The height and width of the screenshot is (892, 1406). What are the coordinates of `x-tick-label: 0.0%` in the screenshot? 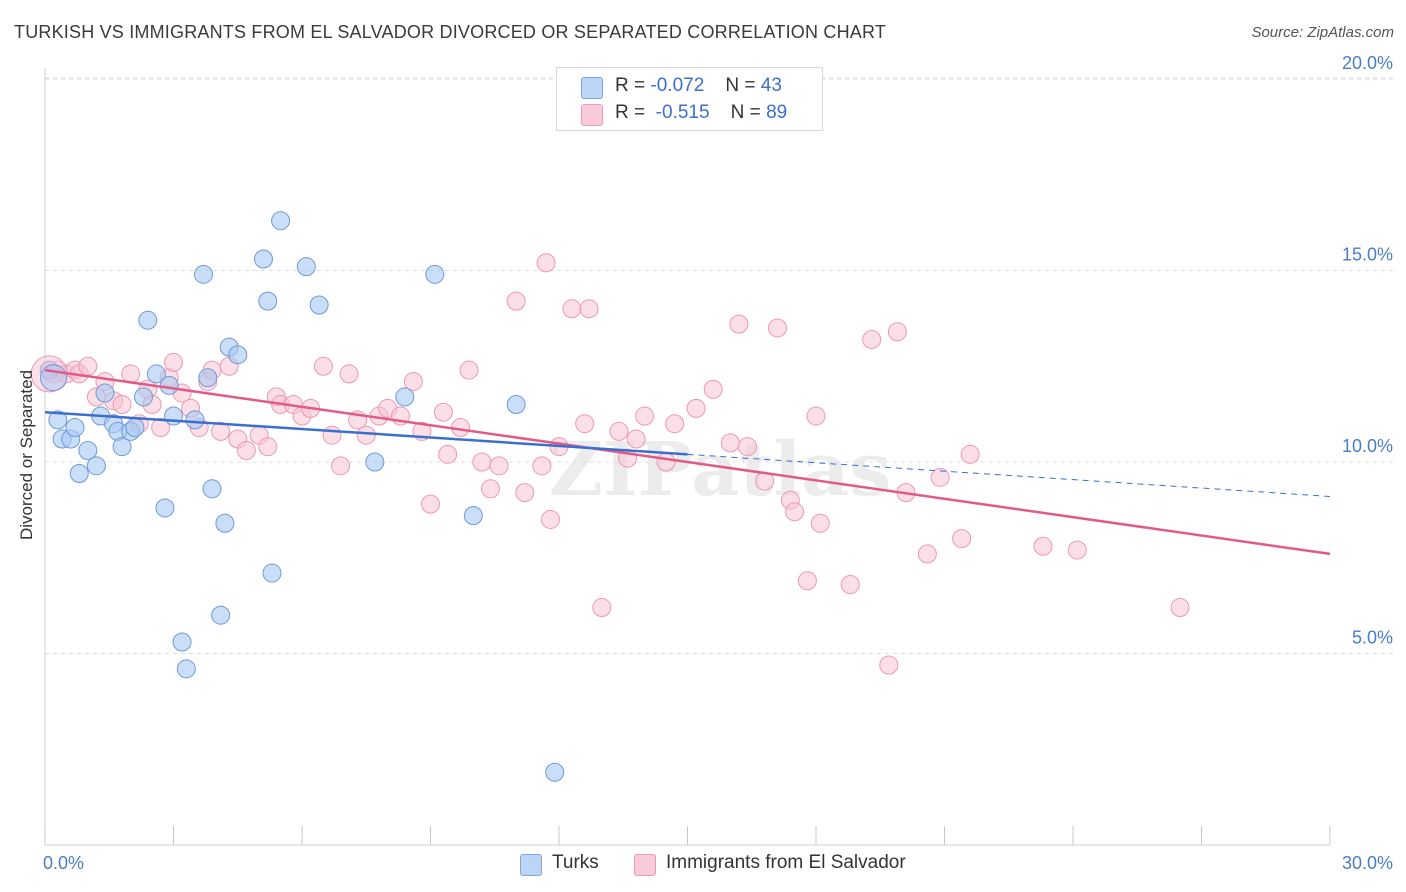 It's located at (63, 863).